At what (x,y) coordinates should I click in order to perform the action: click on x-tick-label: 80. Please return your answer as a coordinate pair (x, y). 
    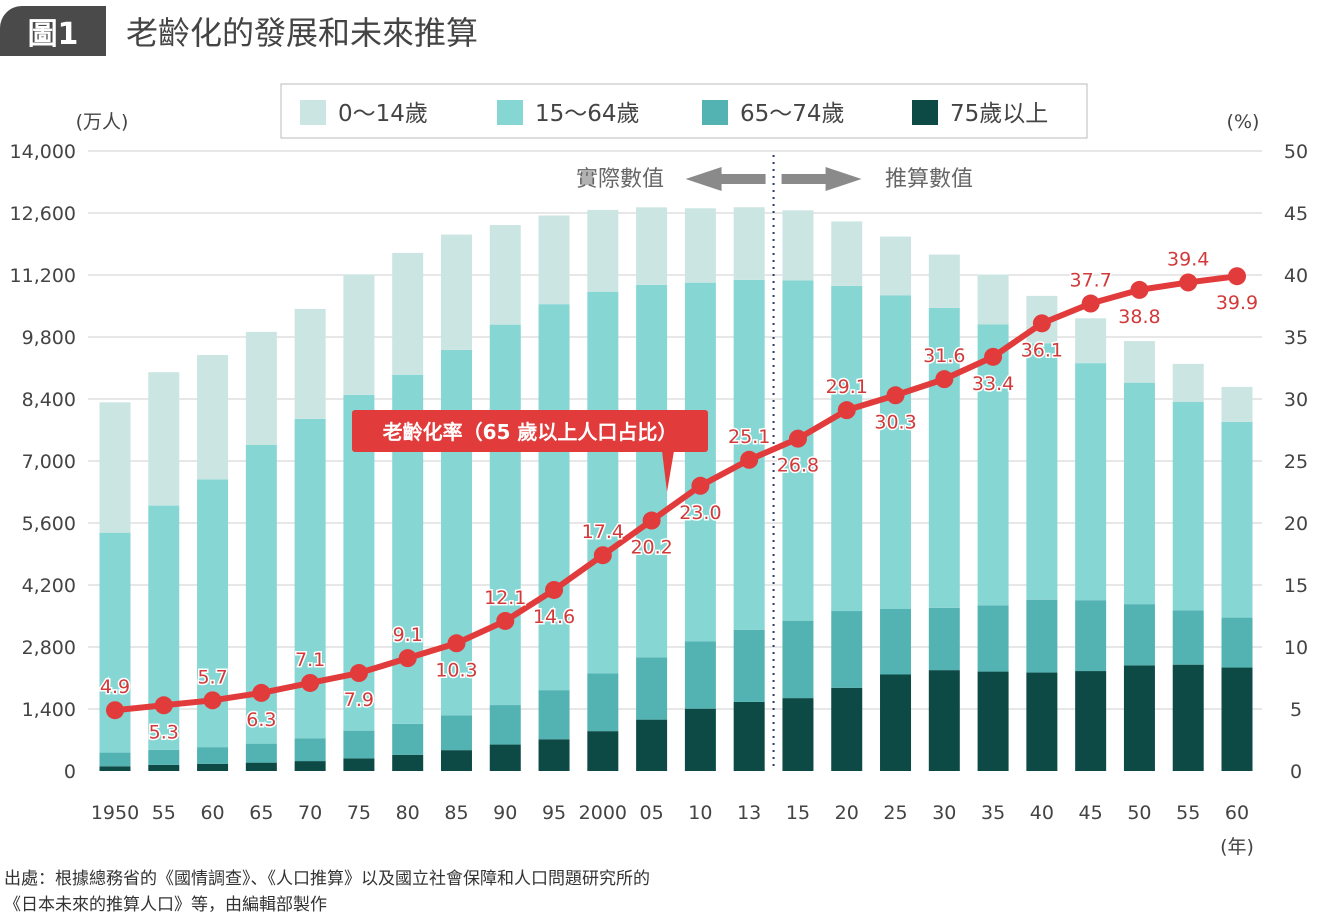
    Looking at the image, I should click on (408, 813).